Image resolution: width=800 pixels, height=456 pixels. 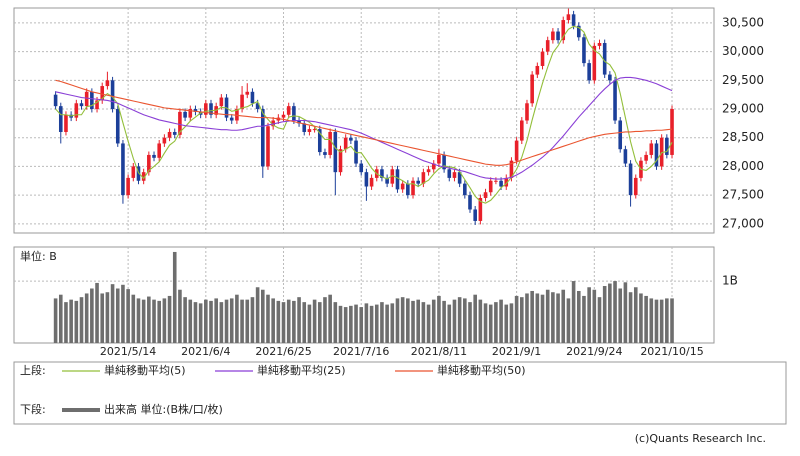 I want to click on volume-unit-label: 単位: B, so click(x=38, y=256).